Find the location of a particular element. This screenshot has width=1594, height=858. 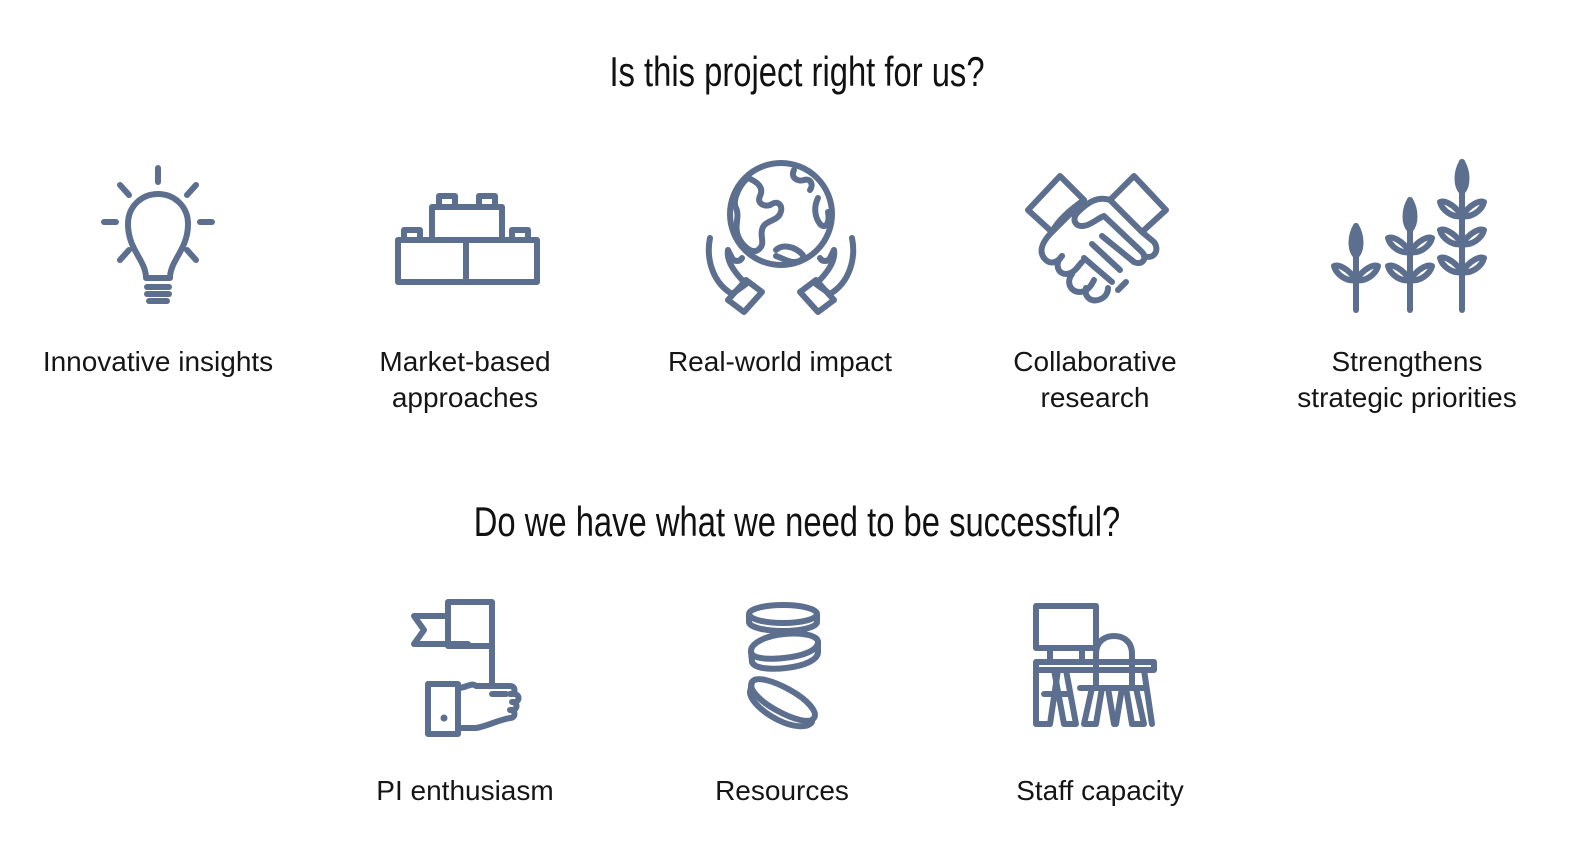

section-title-project-fit: Is this project right for us? is located at coordinates (797, 71).